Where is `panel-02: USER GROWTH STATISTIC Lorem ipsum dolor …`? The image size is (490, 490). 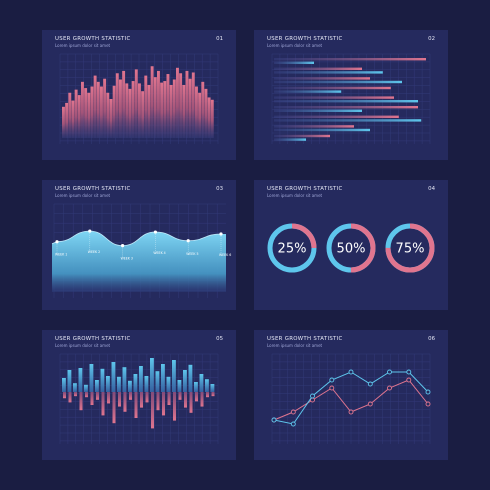 panel-02: USER GROWTH STATISTIC Lorem ipsum dolor … is located at coordinates (351, 95).